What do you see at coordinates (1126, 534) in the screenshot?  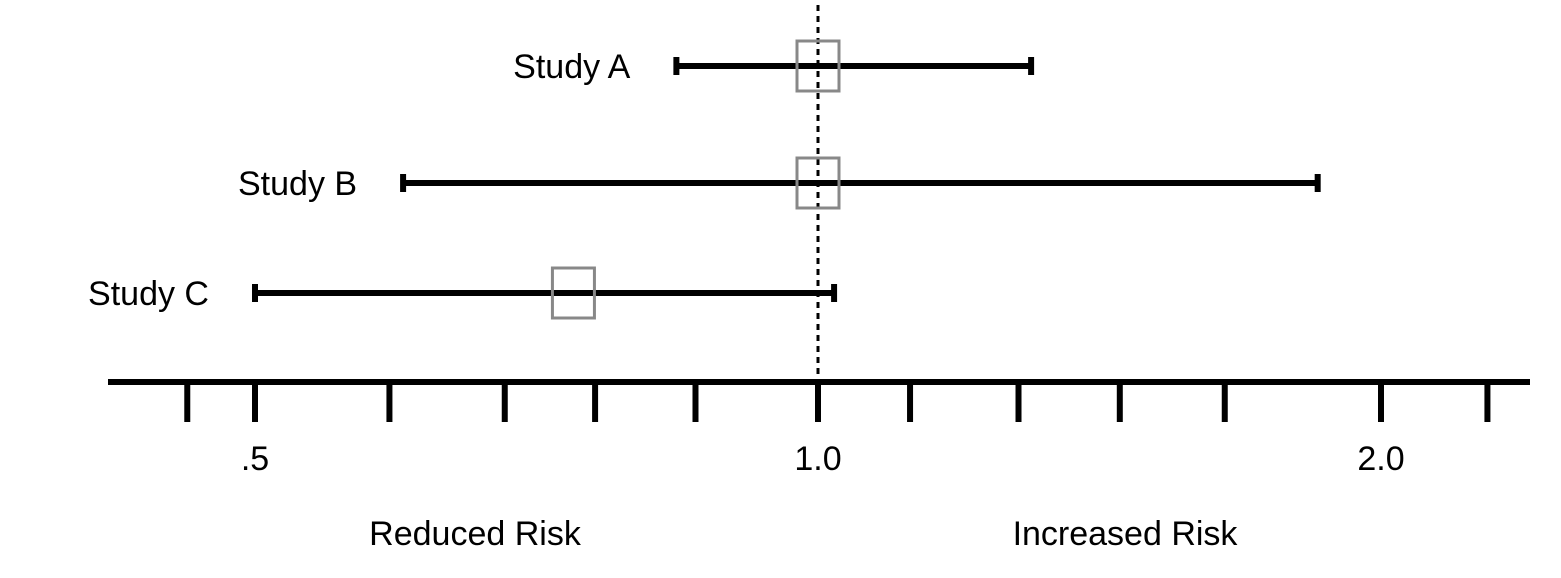 I see `region-label-increased: Increased Risk` at bounding box center [1126, 534].